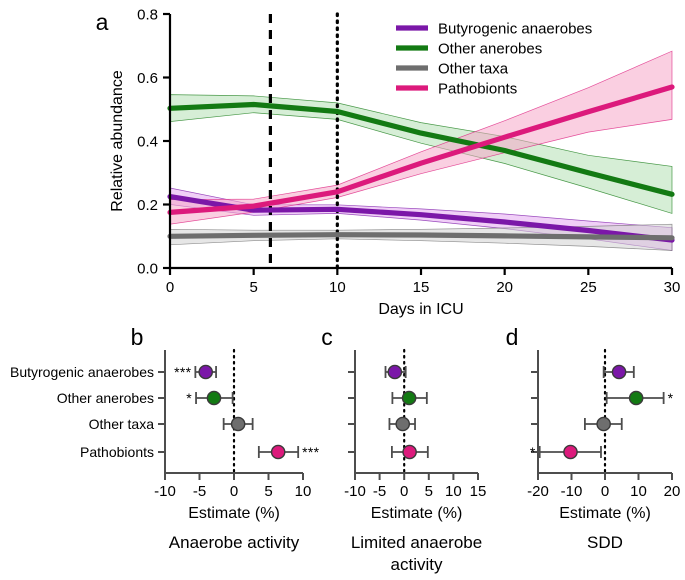  I want to click on panel-c-x-tick-label: 10, so click(453, 491).